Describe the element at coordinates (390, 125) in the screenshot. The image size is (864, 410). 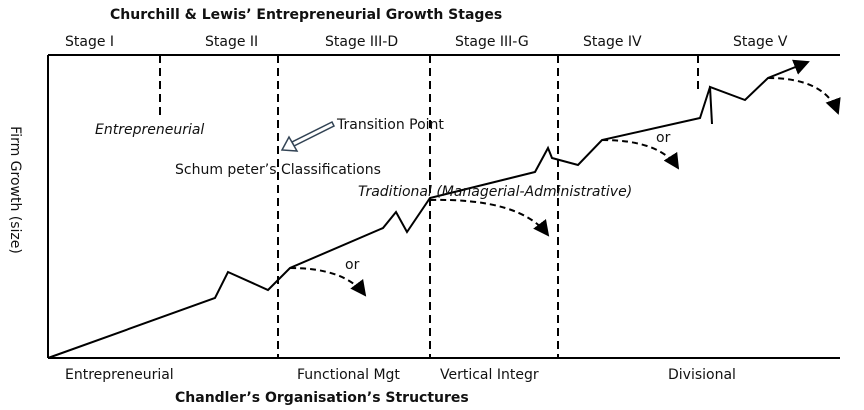
I see `annotation: Transition Point` at that location.